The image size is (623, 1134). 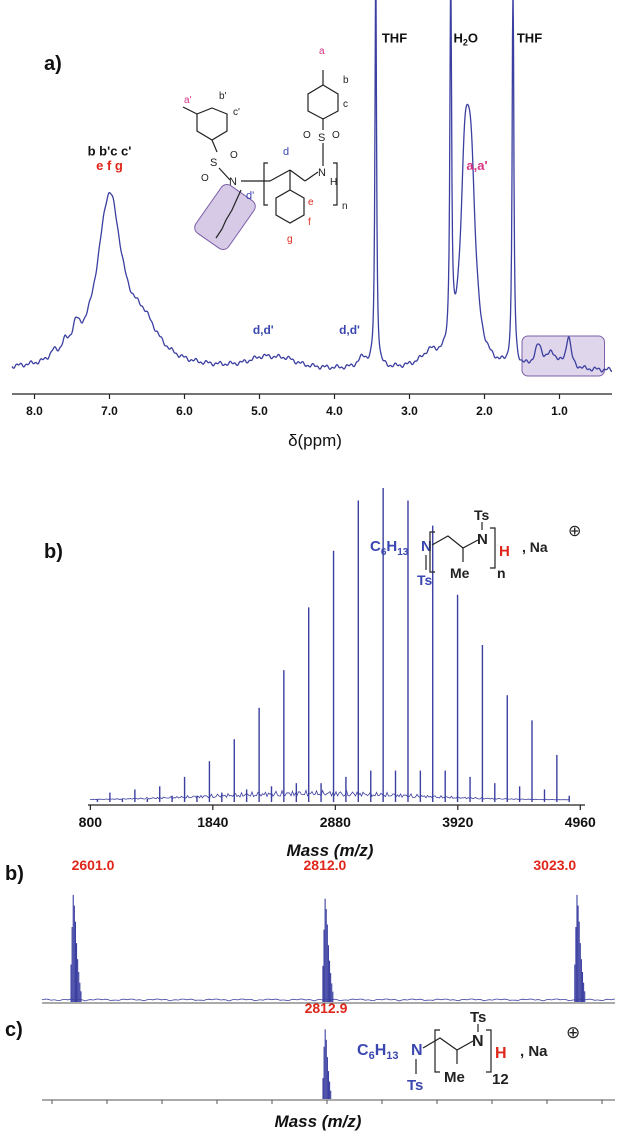 I want to click on polymer-c-h: H, so click(x=501, y=1053).